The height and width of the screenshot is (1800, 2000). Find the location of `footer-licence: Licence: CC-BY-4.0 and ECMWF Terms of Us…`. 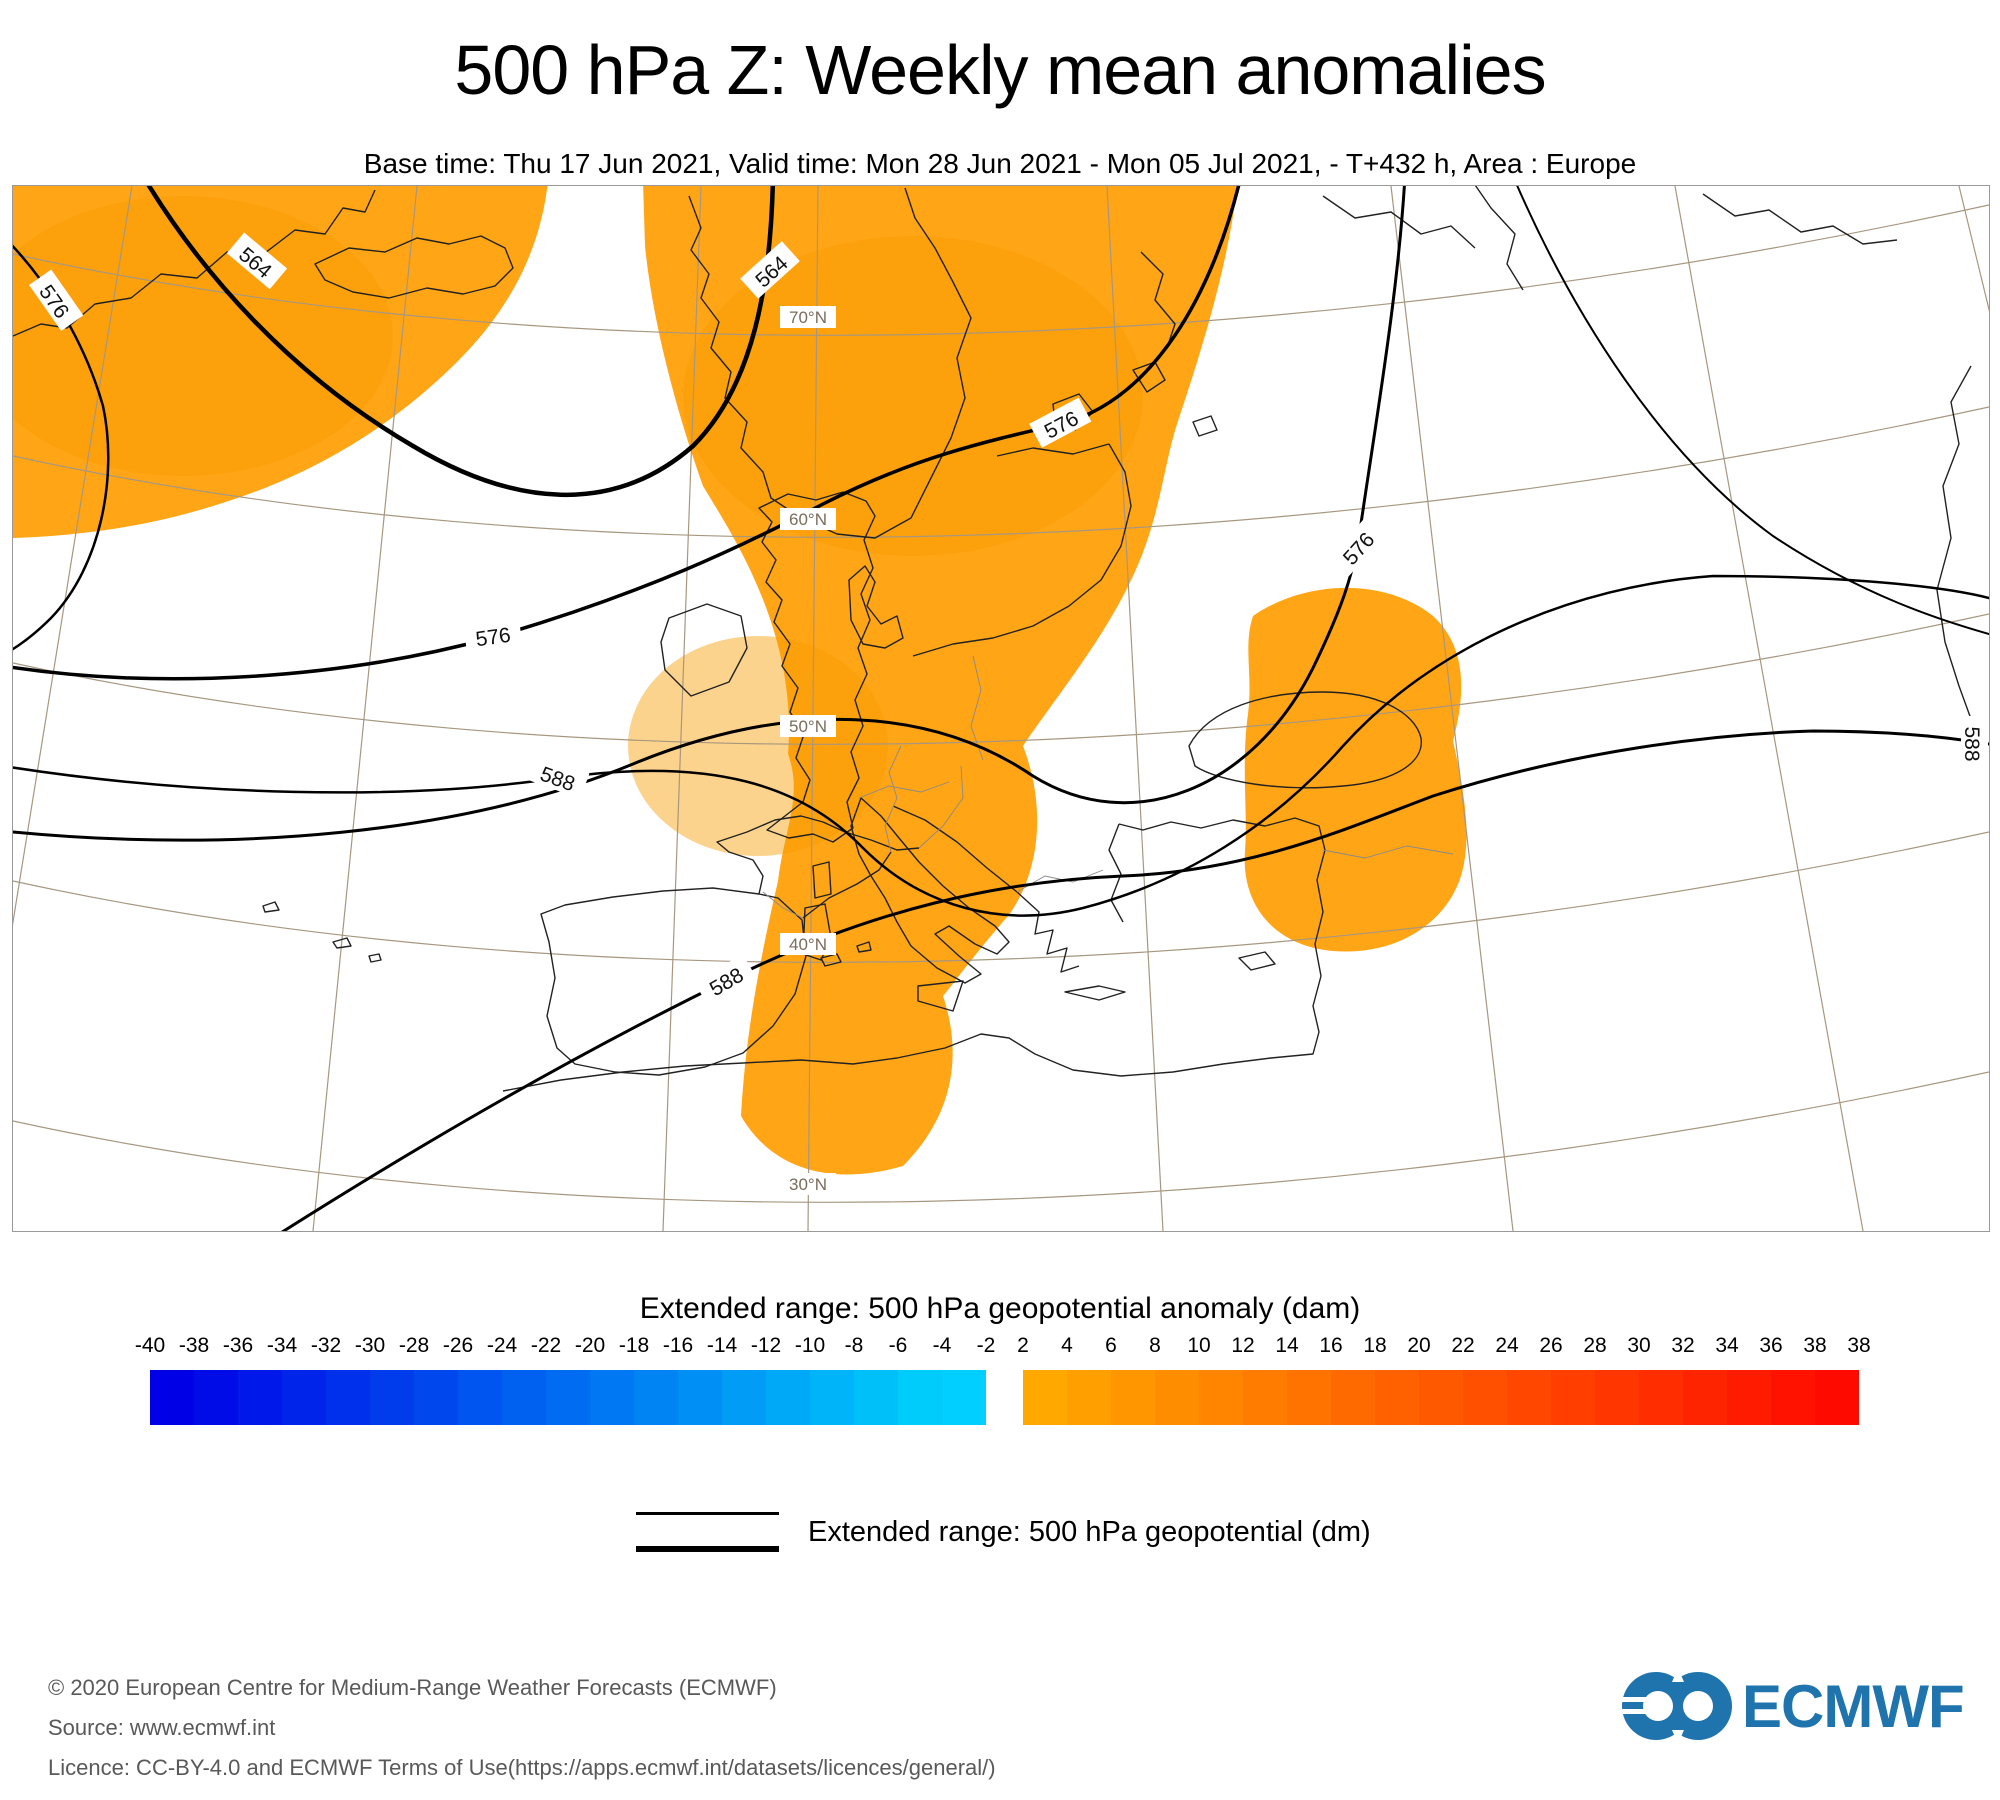

footer-licence: Licence: CC-BY-4.0 and ECMWF Terms of Us… is located at coordinates (522, 1767).